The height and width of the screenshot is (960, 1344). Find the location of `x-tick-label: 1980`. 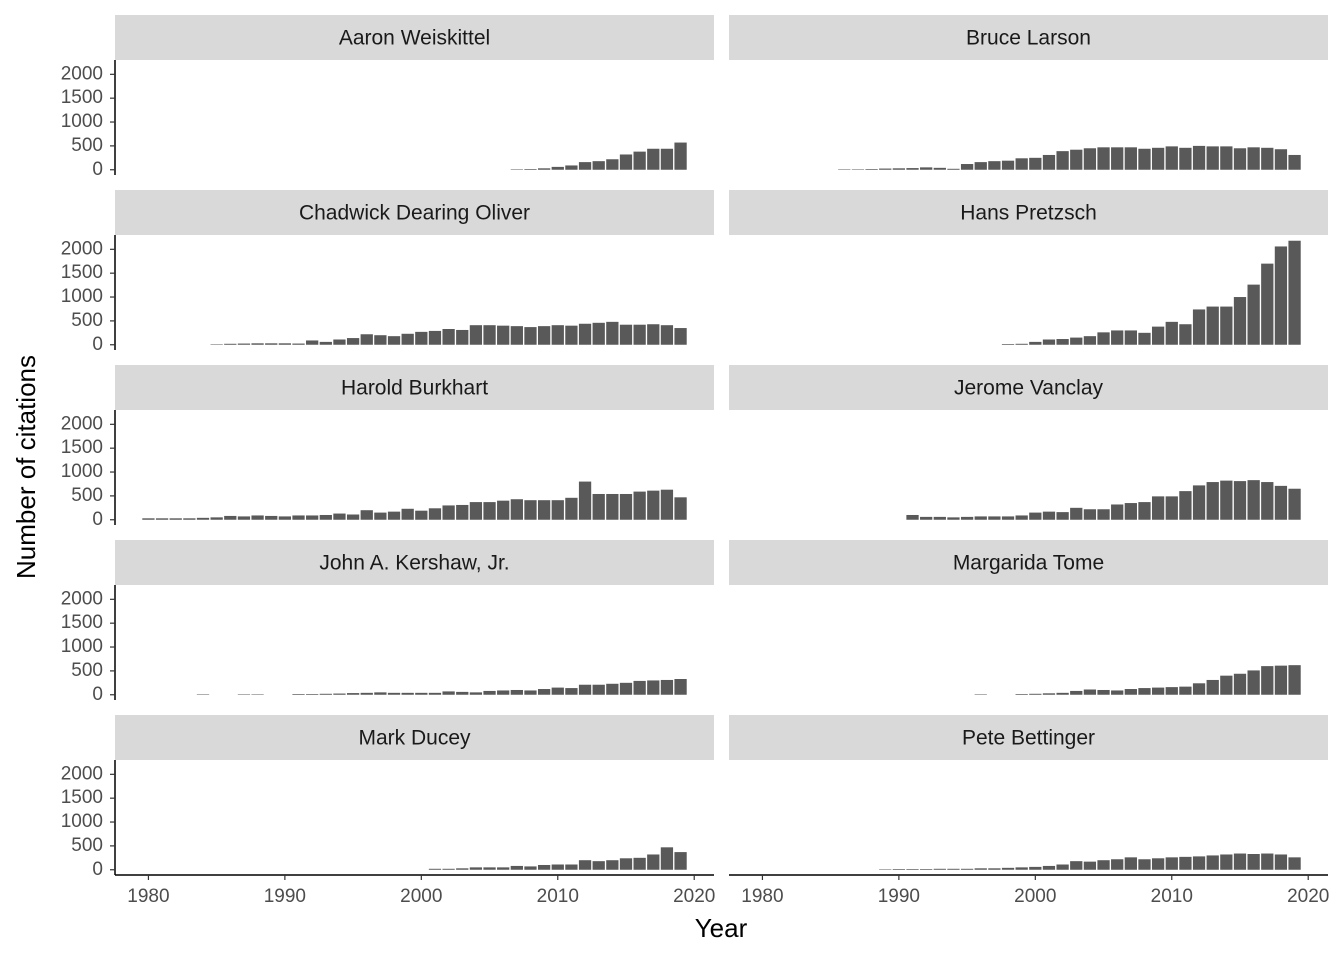

x-tick-label: 1980 is located at coordinates (762, 896).